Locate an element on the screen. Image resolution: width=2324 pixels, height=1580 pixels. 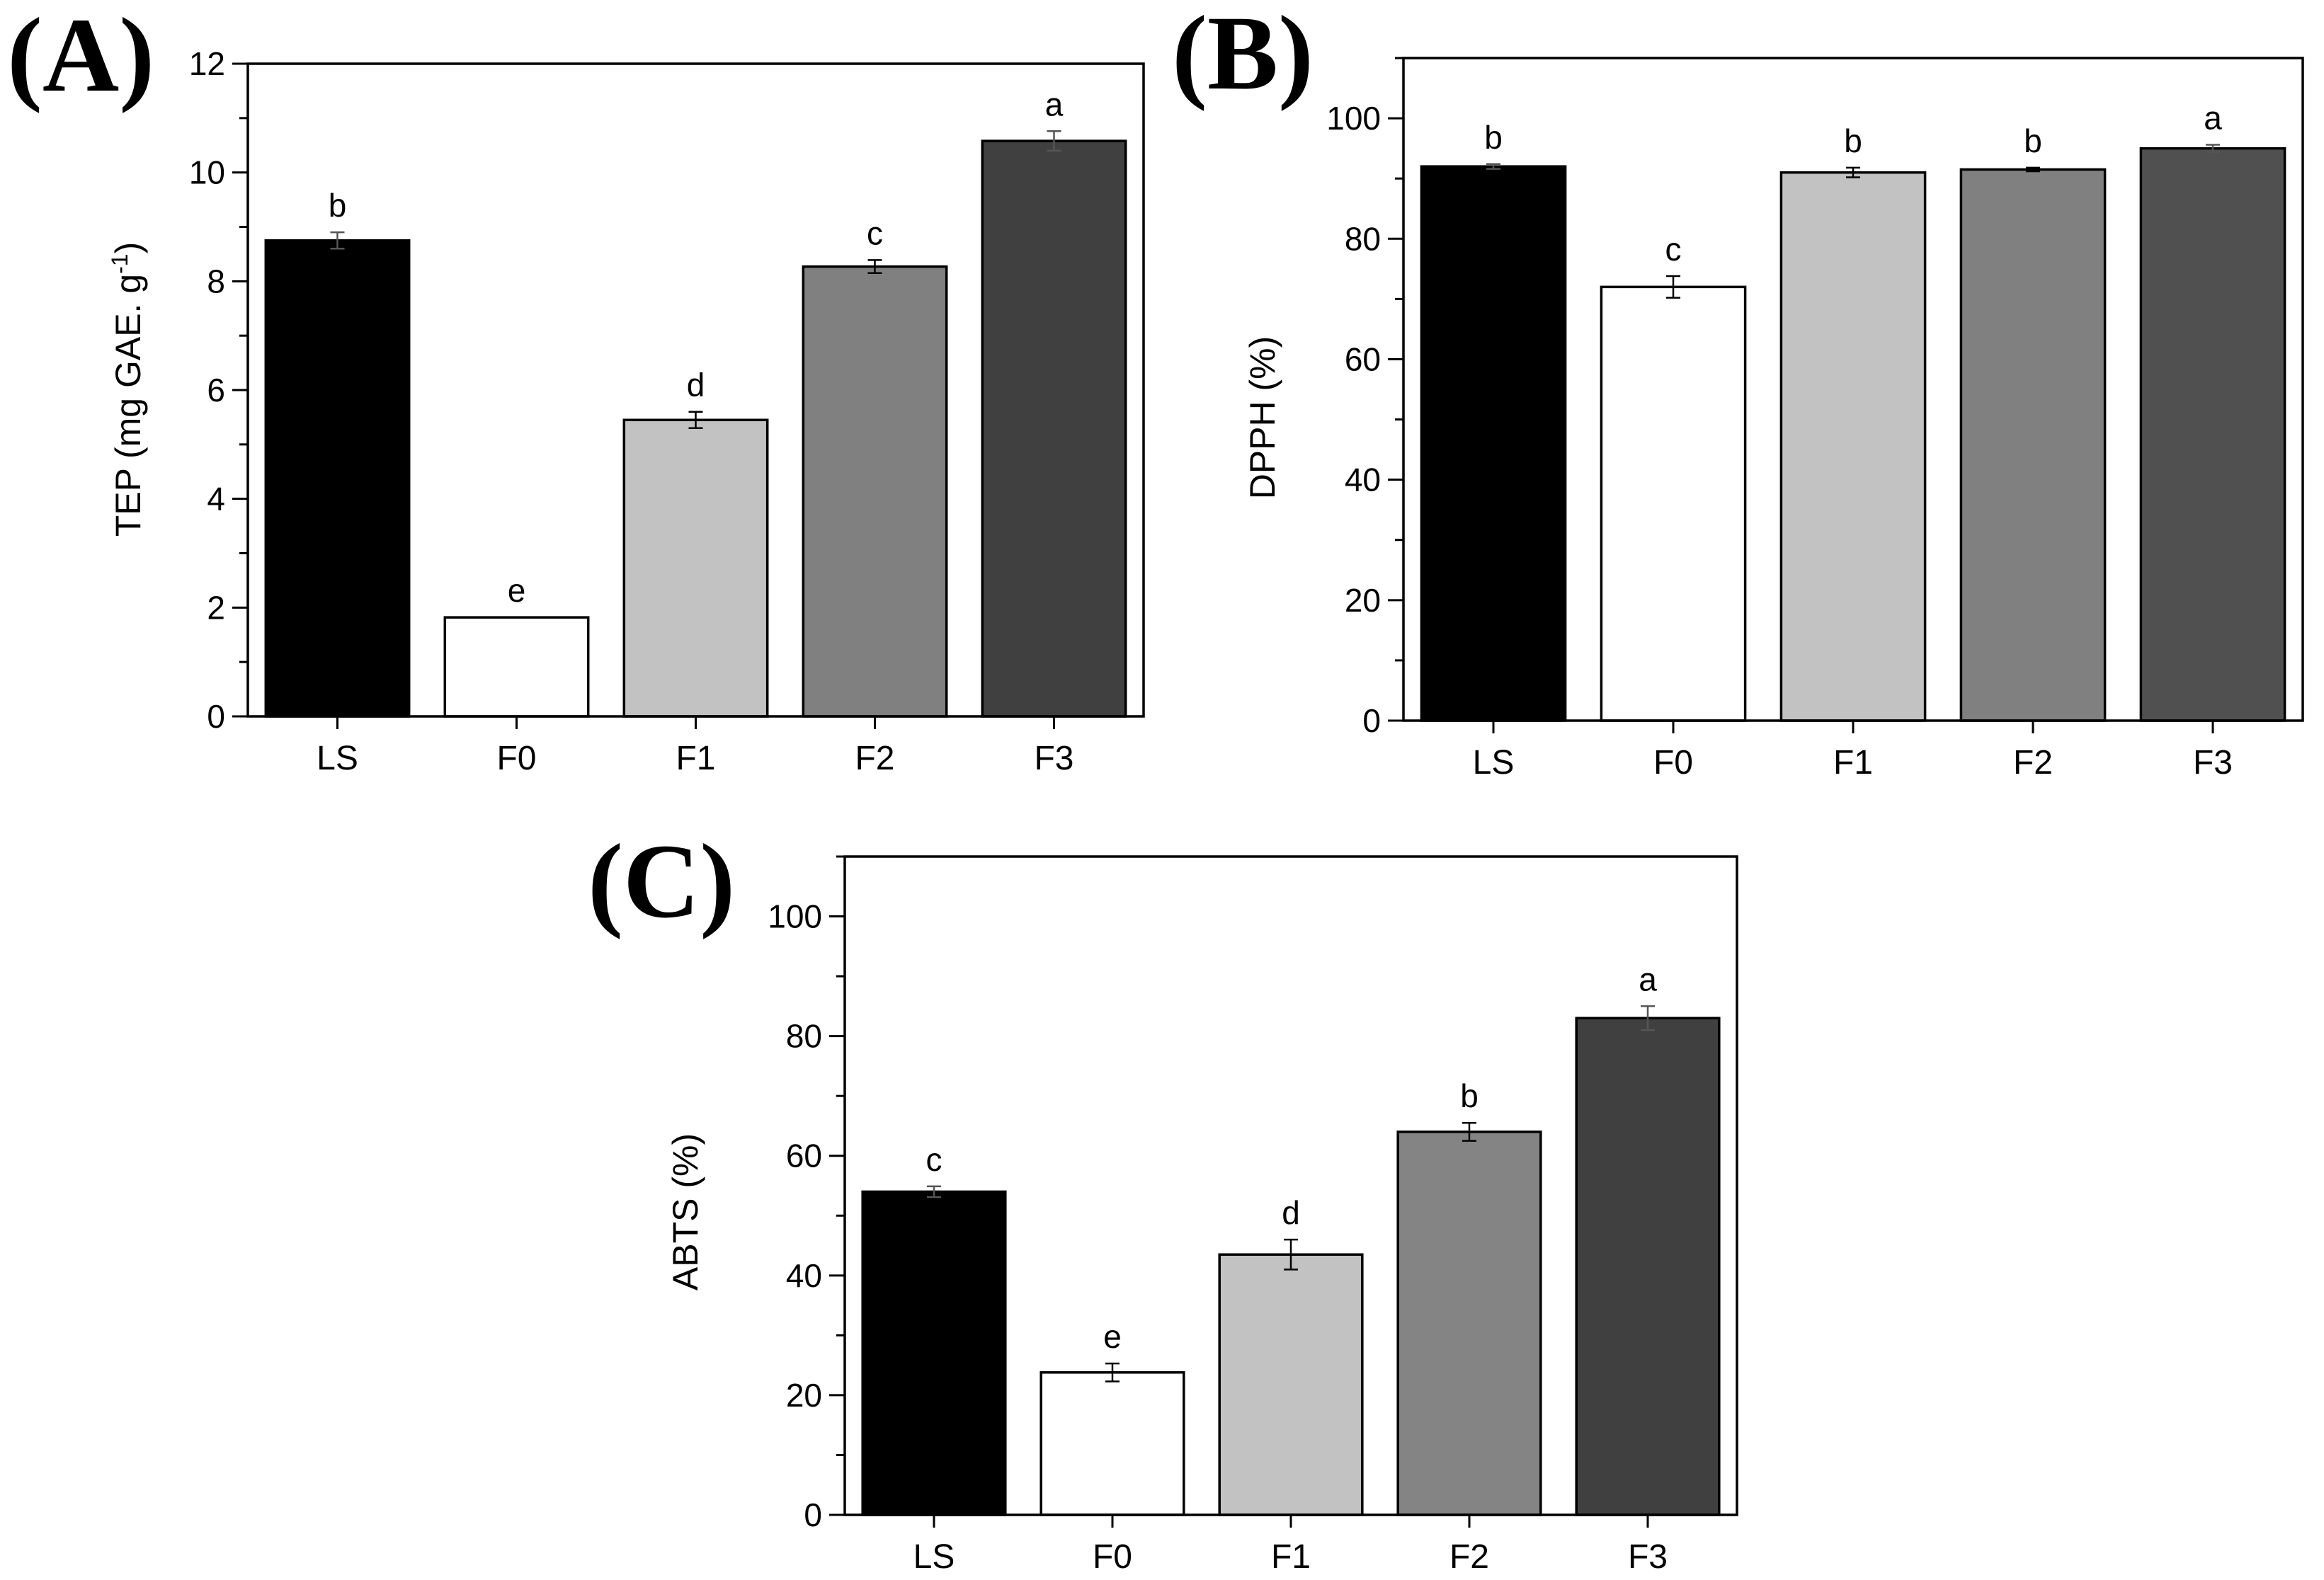
y-tick-label: 2 is located at coordinates (216, 607).